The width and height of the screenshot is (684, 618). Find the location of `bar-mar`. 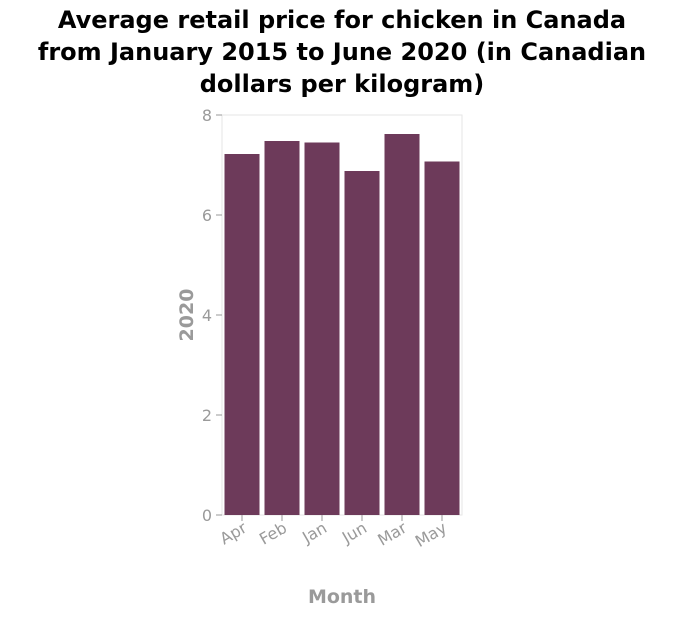

bar-mar is located at coordinates (402, 324).